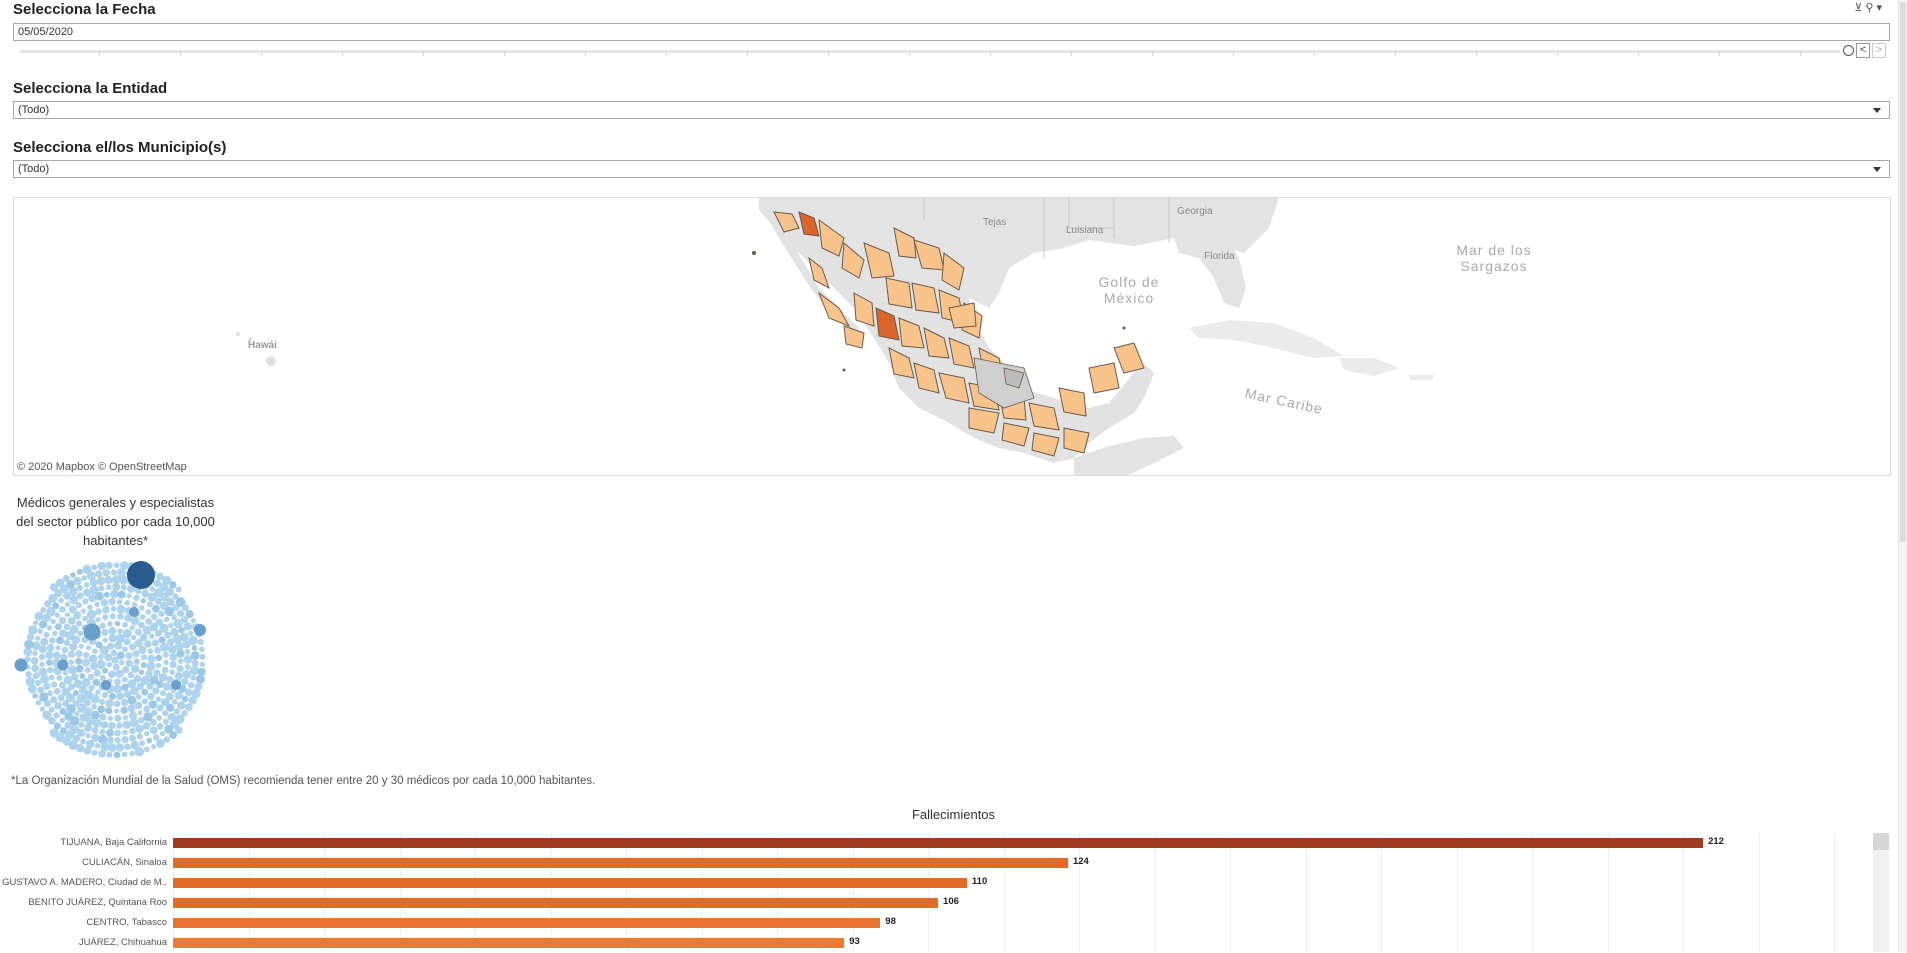 The width and height of the screenshot is (1907, 953). Describe the element at coordinates (1860, 8) in the screenshot. I see `filter-clear-icon: ⊻` at that location.